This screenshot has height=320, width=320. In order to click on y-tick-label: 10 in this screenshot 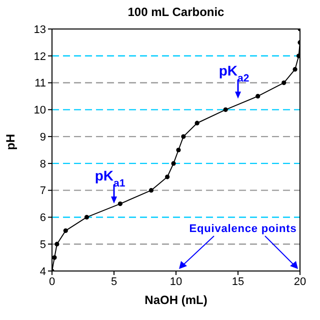, I will do `click(40, 110)`.